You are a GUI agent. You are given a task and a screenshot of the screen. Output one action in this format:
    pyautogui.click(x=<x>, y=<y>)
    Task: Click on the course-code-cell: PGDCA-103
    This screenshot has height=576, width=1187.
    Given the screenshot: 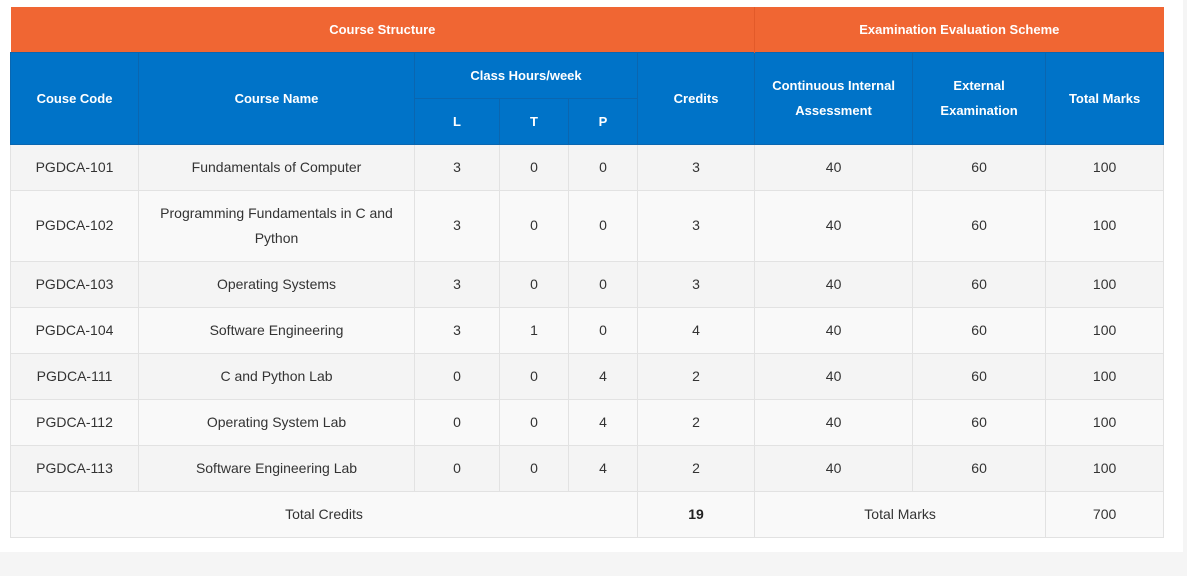 What is the action you would take?
    pyautogui.click(x=74, y=284)
    